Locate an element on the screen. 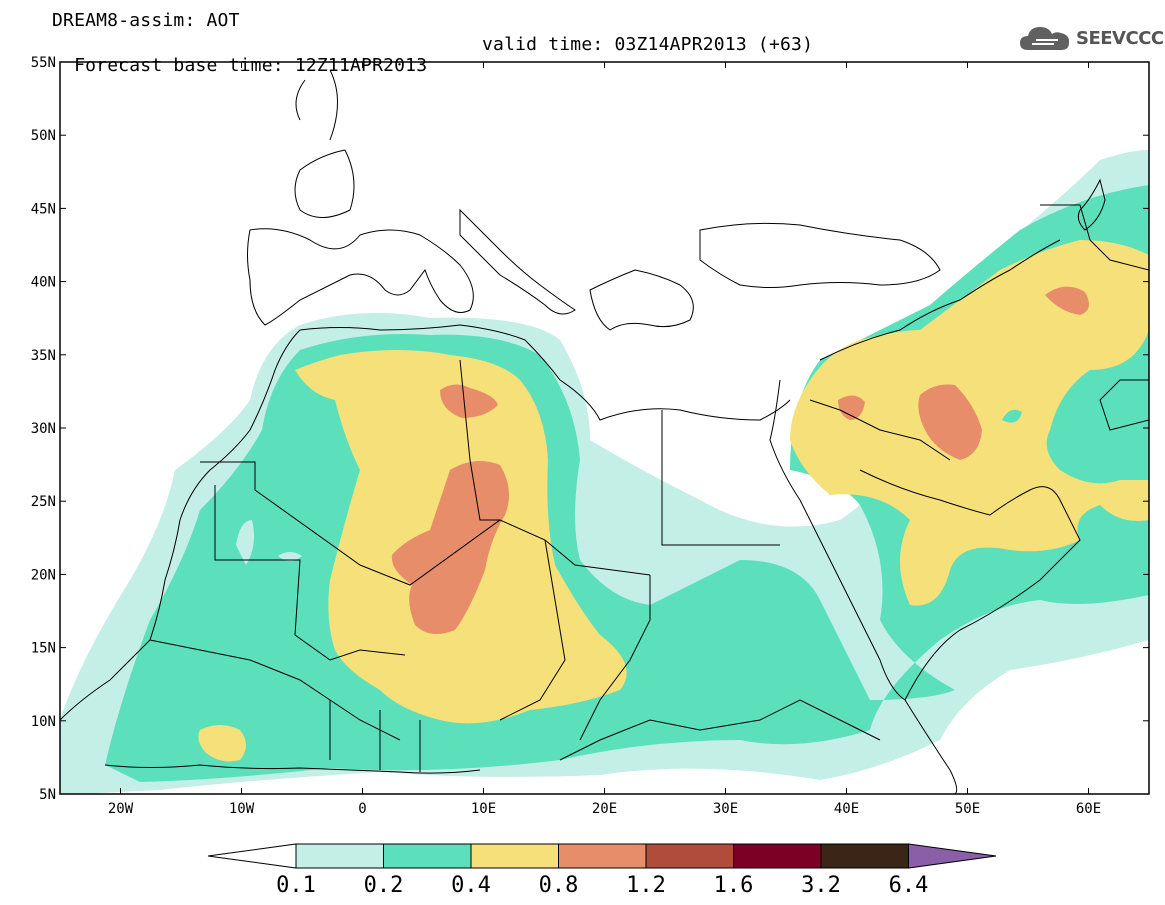  lat-tick-label: 25N is located at coordinates (43, 502).